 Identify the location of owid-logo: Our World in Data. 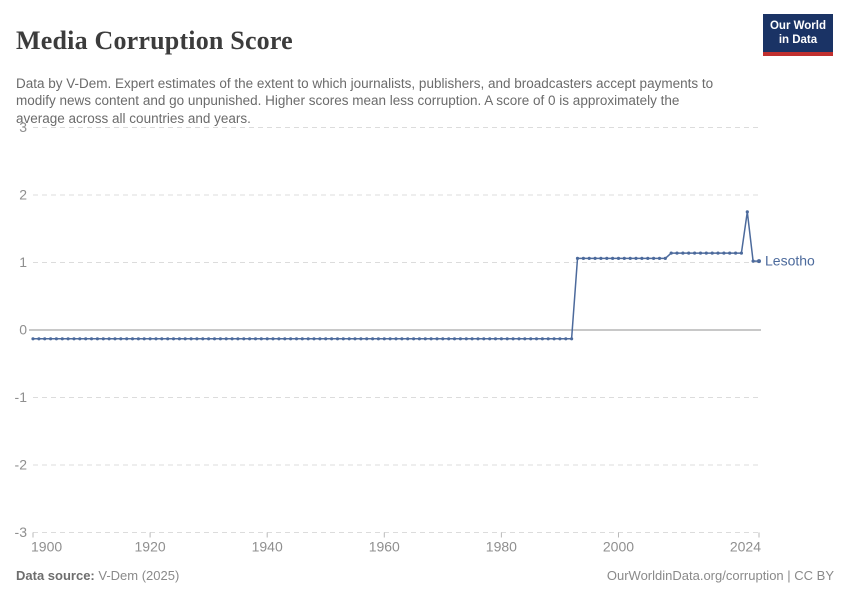
(797, 35).